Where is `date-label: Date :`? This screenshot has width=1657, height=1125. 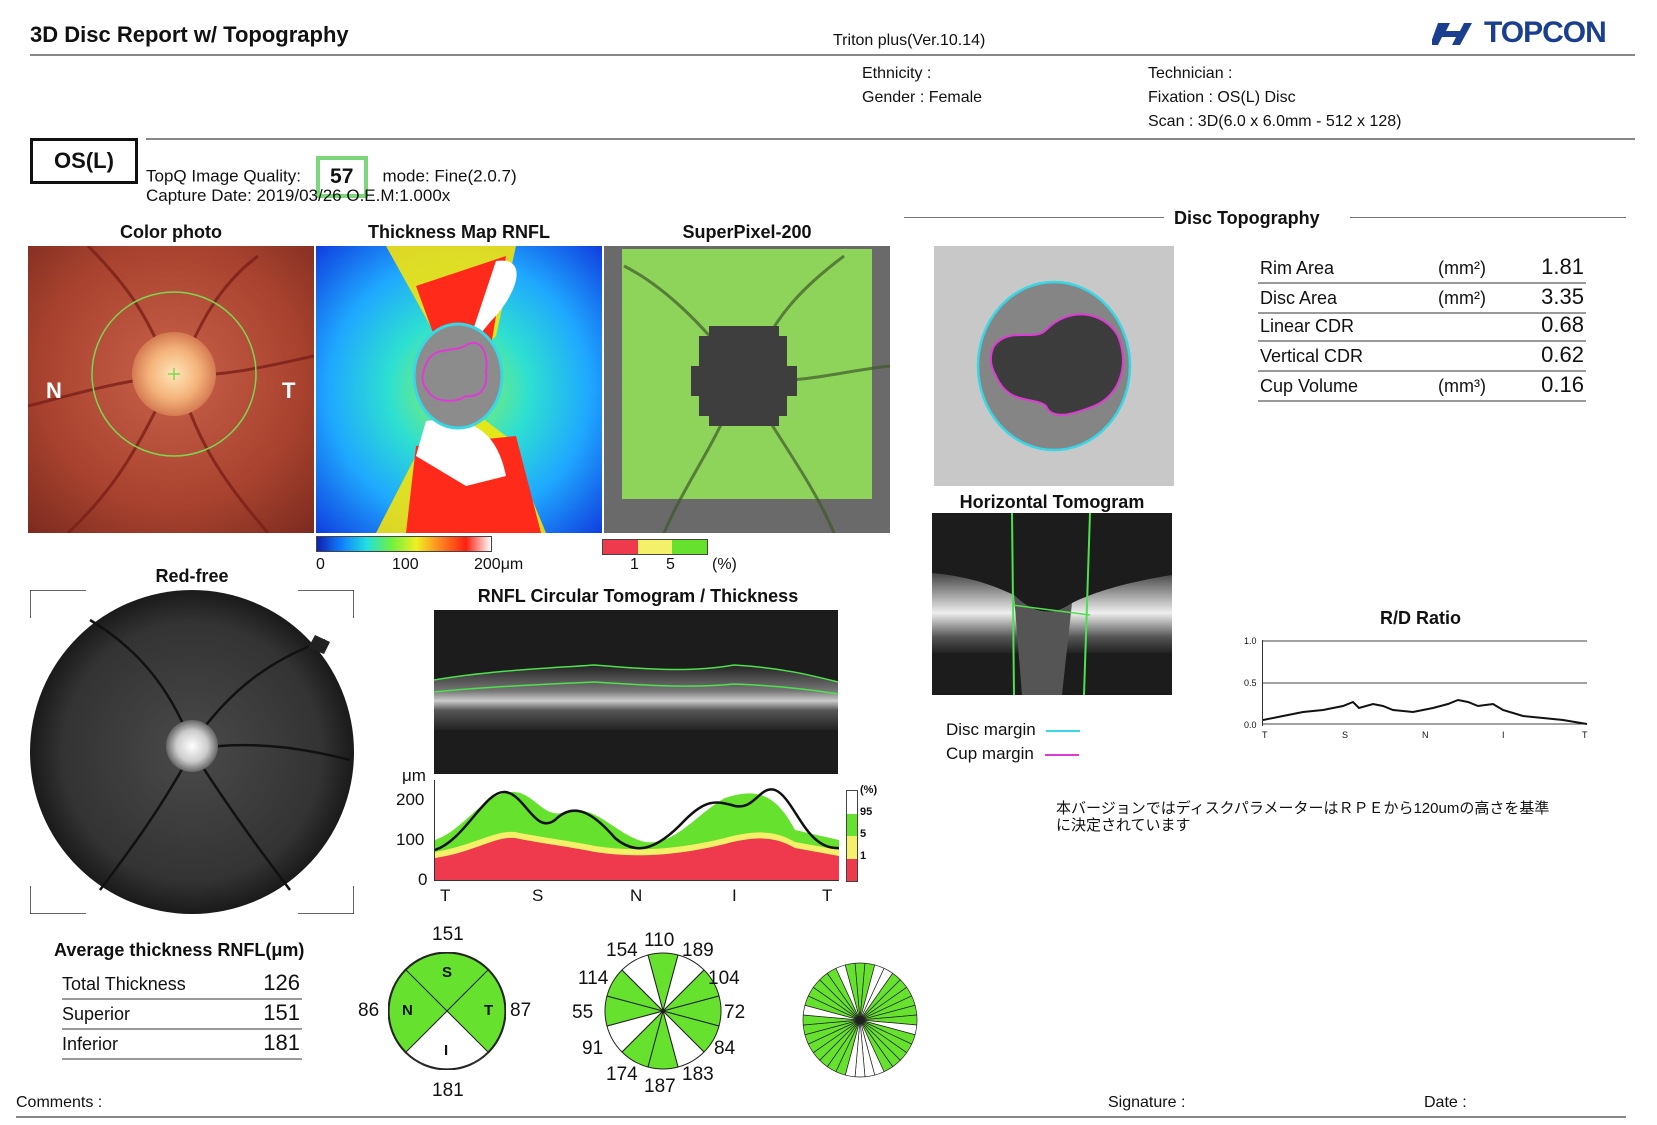
date-label: Date : is located at coordinates (1445, 1102).